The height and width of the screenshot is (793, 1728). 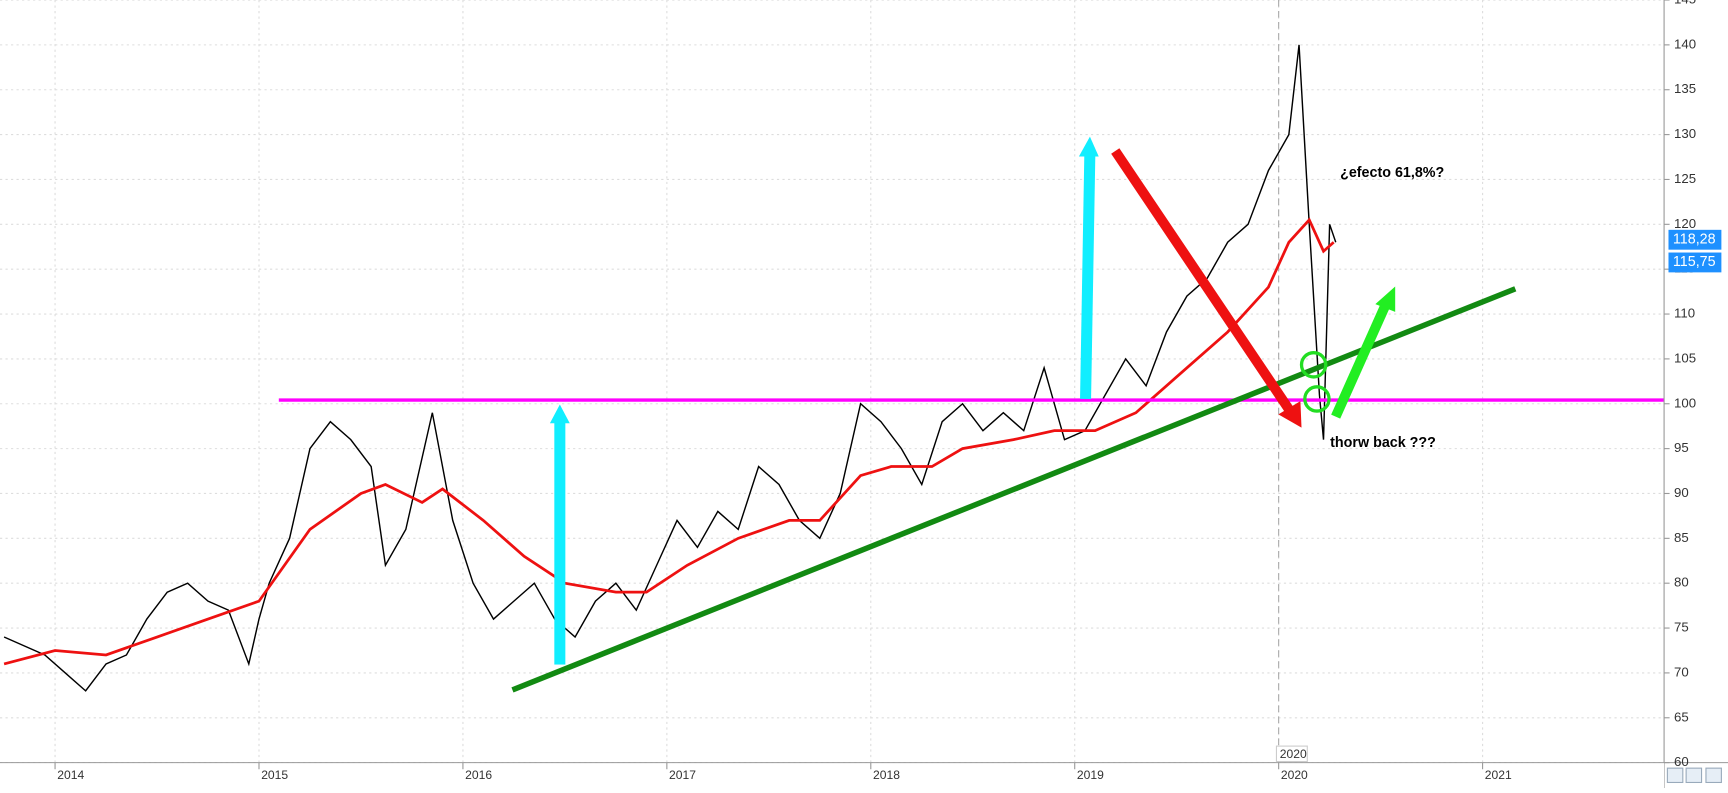 I want to click on y-tick-label: 85, so click(x=1681, y=537).